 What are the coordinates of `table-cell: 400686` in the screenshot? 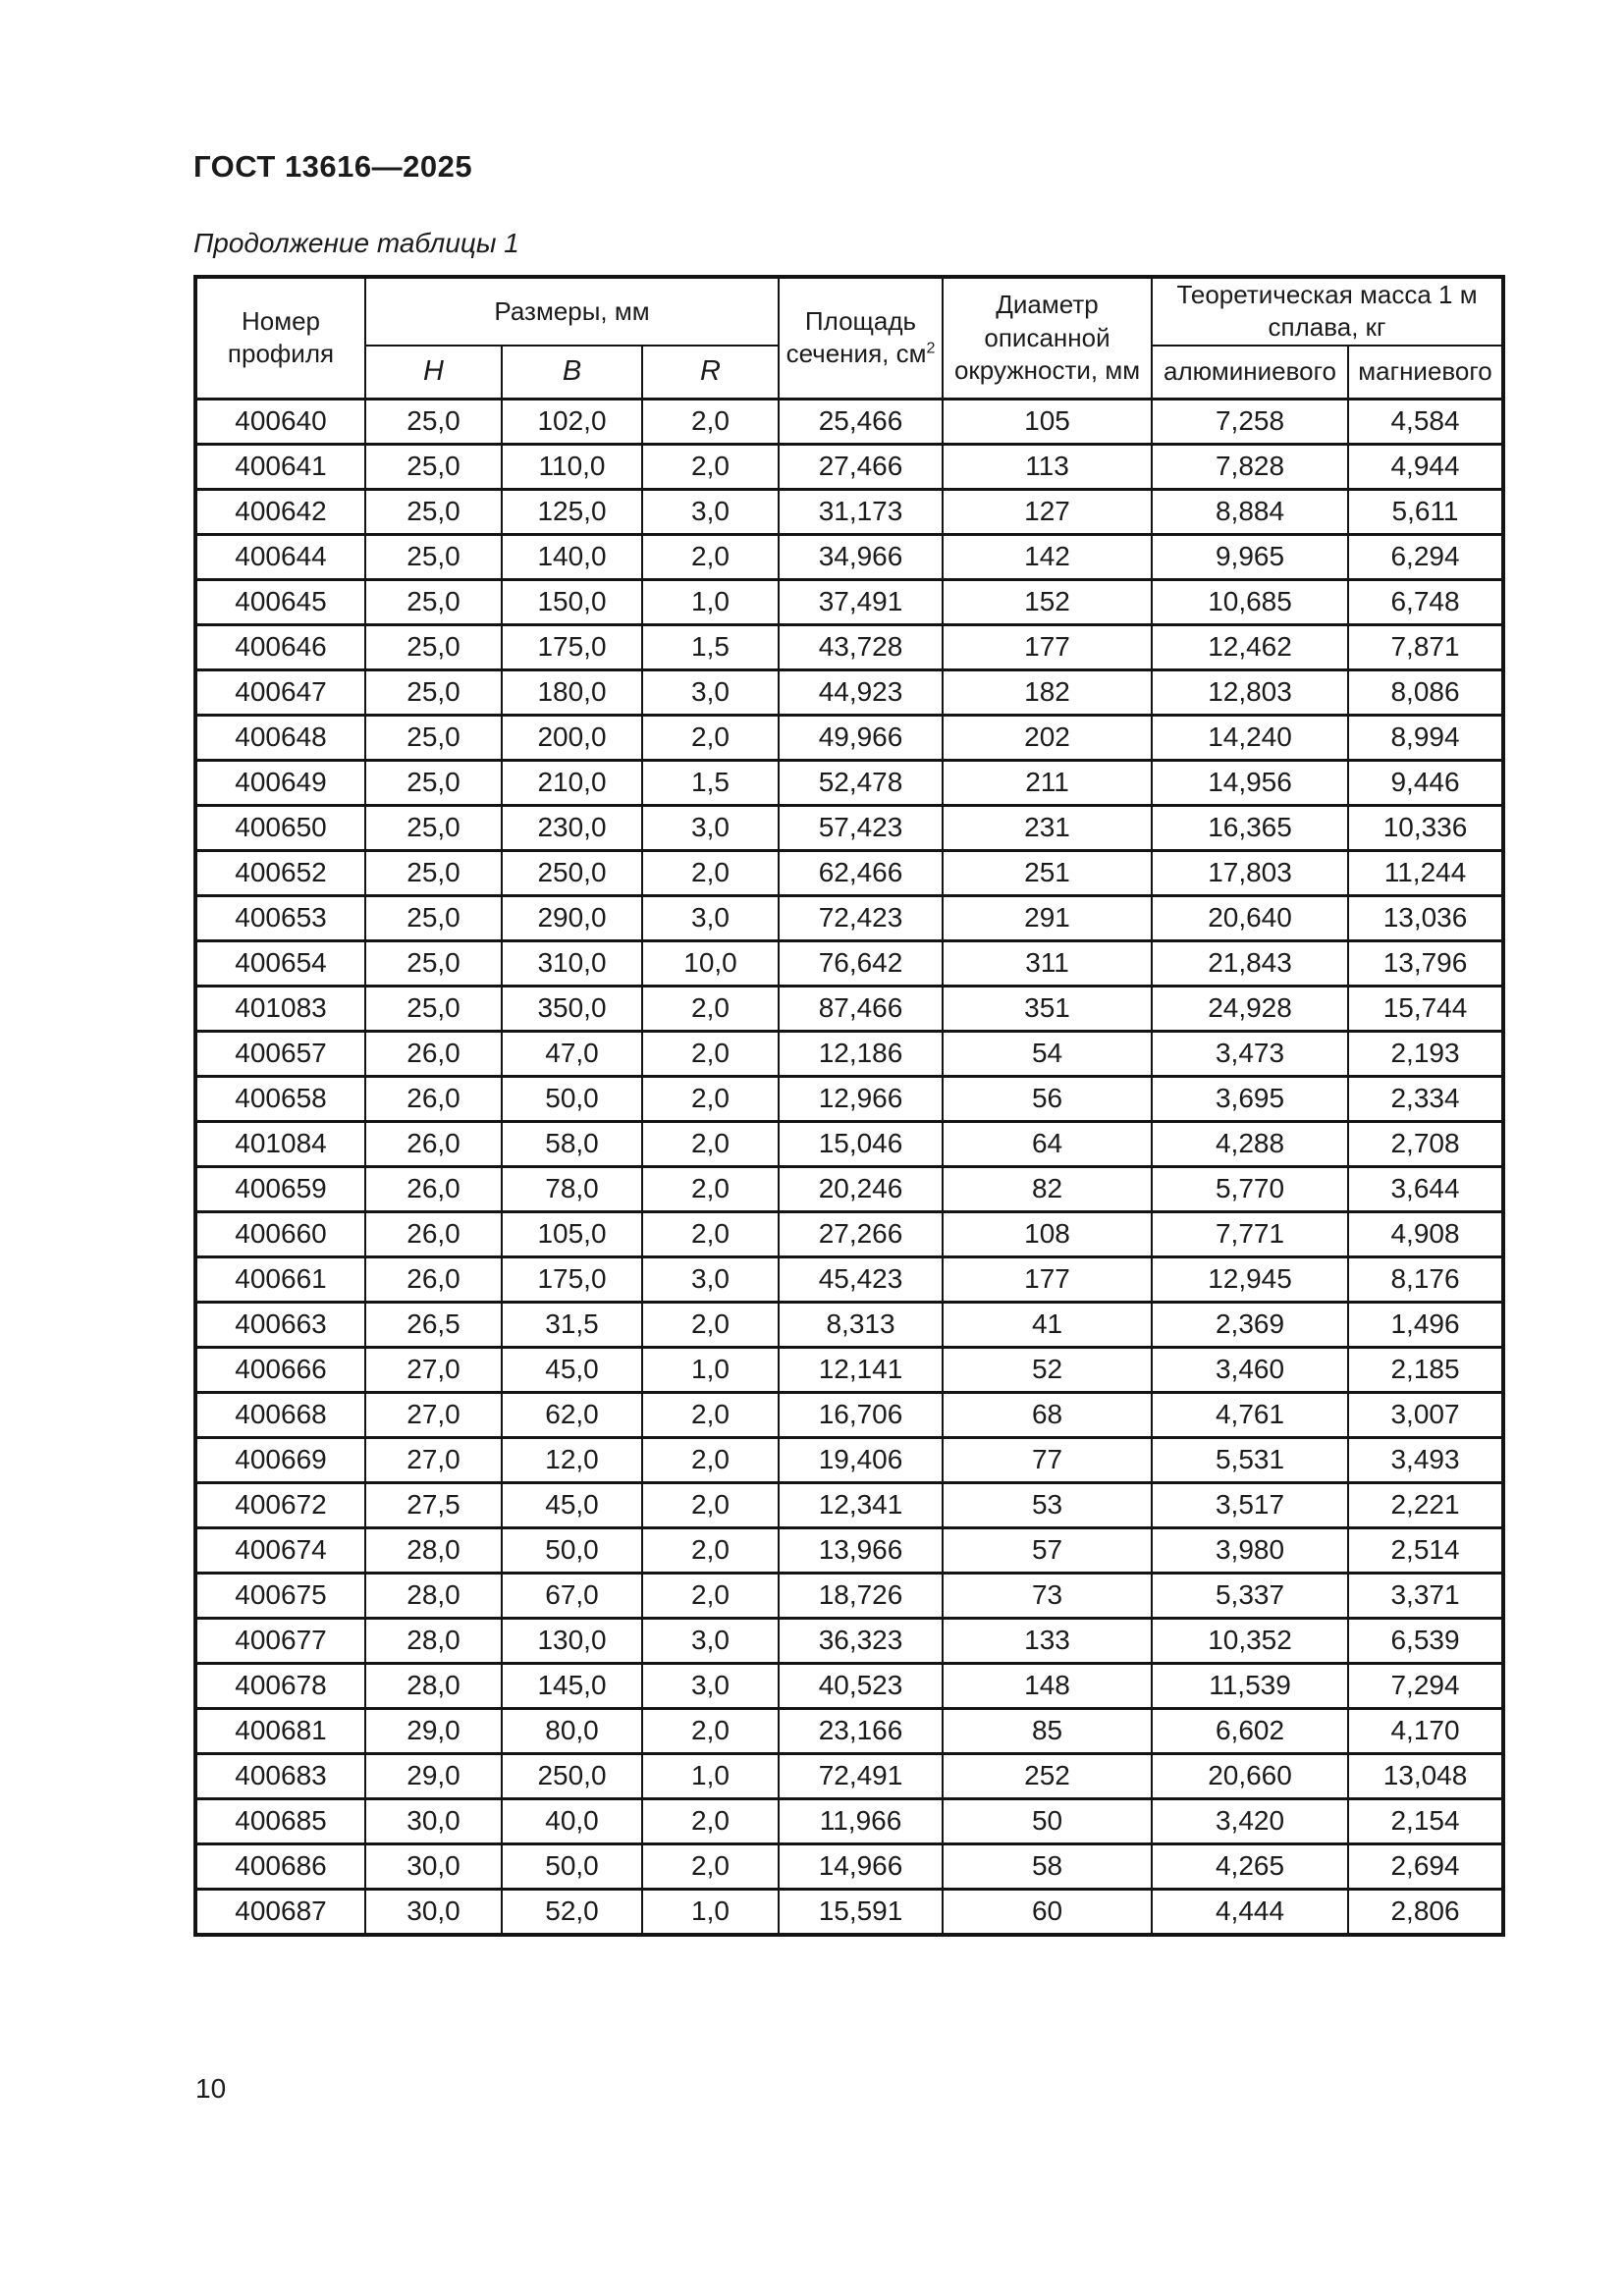 It's located at (280, 1867).